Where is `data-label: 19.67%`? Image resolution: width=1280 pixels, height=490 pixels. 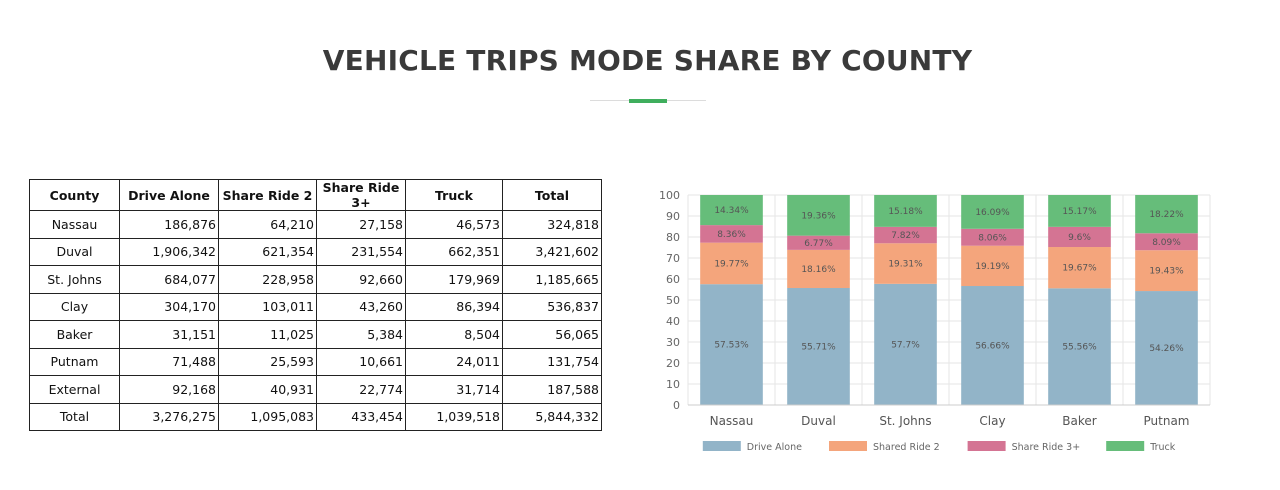
data-label: 19.67% is located at coordinates (1079, 269).